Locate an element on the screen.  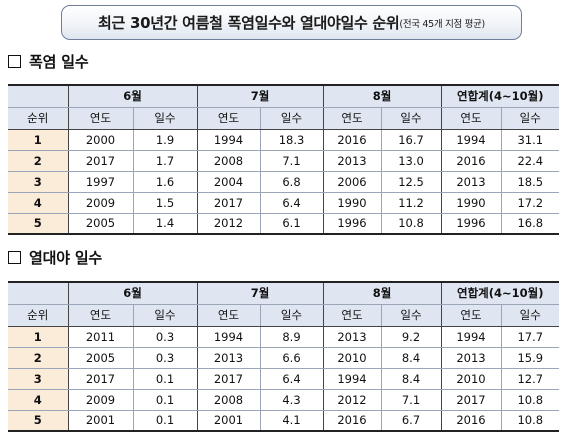
days-cell: 12.5 is located at coordinates (411, 181).